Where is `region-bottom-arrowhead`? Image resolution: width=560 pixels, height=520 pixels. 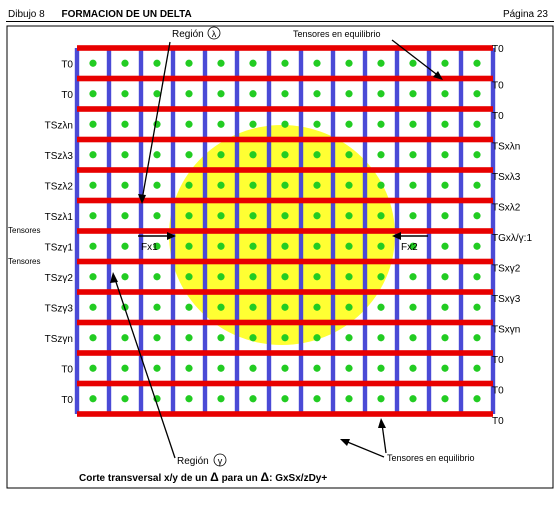
region-bottom-arrowhead is located at coordinates (114, 277).